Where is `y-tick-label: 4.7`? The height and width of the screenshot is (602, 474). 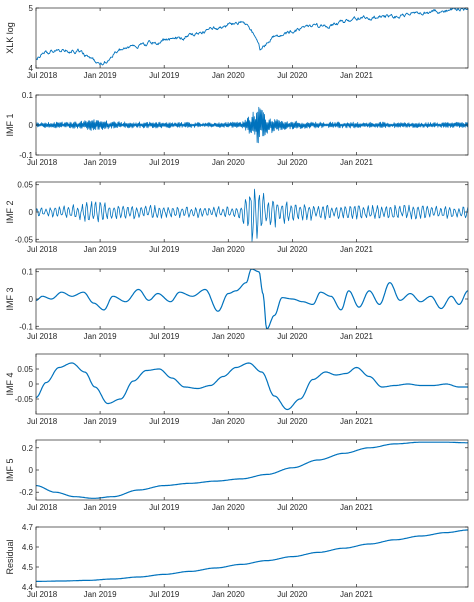 y-tick-label: 4.7 is located at coordinates (28, 527).